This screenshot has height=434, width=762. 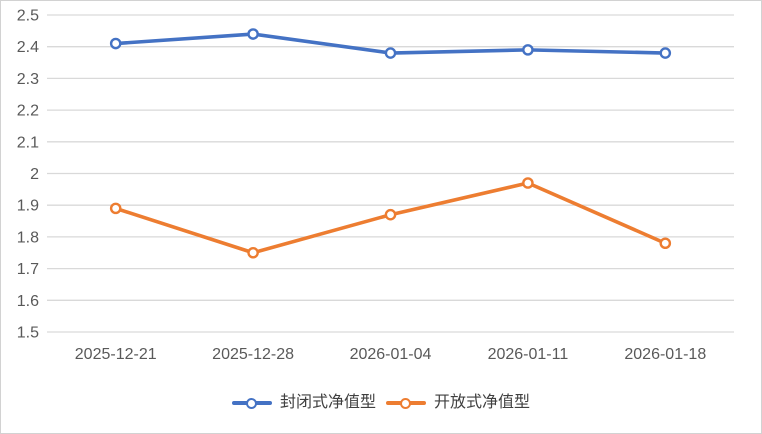 What do you see at coordinates (28, 47) in the screenshot?
I see `y-axis-tick-label: 2.4` at bounding box center [28, 47].